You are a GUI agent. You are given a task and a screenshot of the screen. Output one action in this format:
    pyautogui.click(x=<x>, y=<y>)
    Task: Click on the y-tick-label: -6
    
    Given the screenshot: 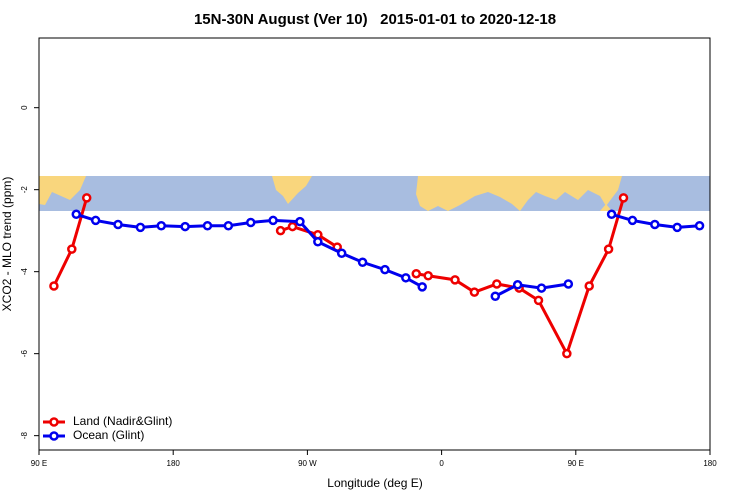 What is the action you would take?
    pyautogui.click(x=24, y=354)
    